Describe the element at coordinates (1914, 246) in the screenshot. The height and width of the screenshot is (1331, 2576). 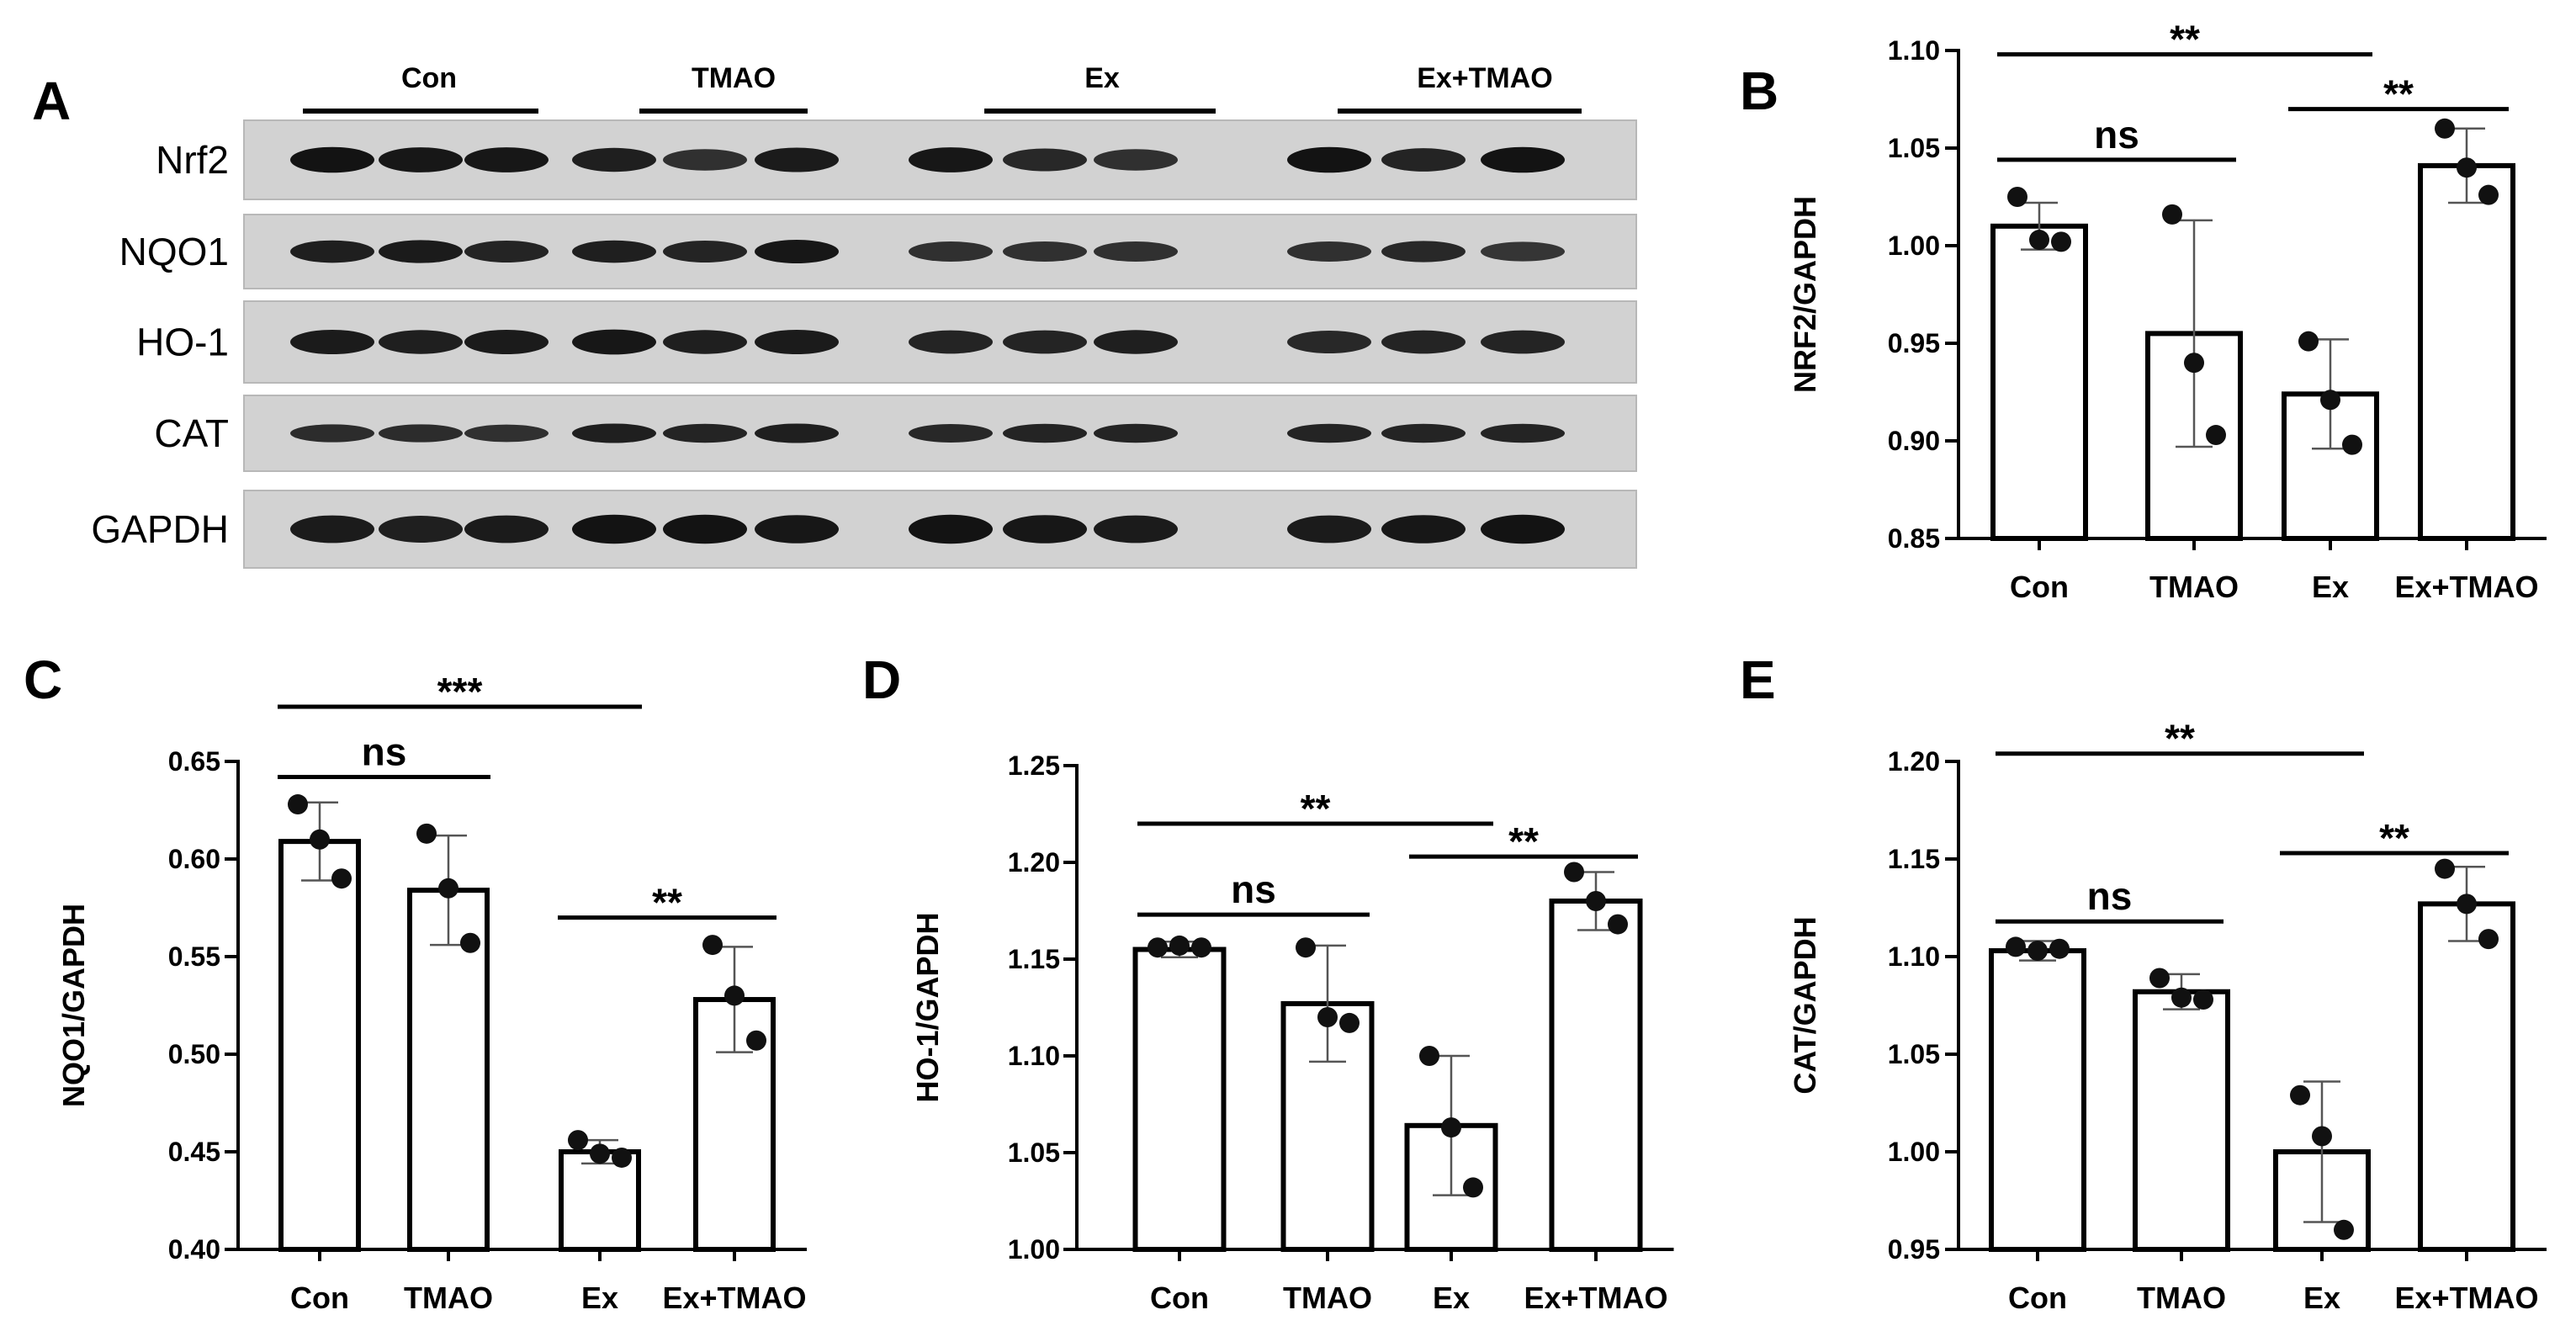
I see `y-tick-label: 1.00` at that location.